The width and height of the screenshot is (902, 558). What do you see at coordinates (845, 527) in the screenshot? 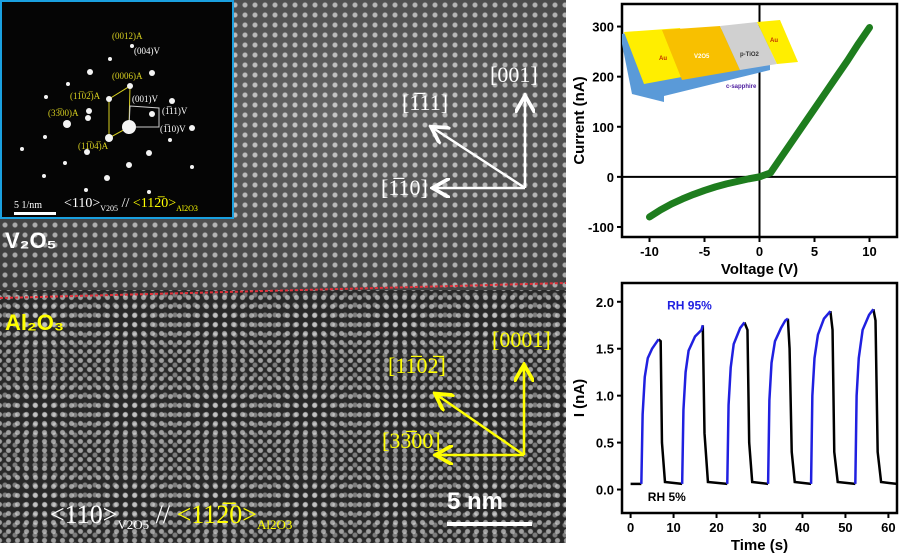
I see `x-tick-label: 50` at bounding box center [845, 527].